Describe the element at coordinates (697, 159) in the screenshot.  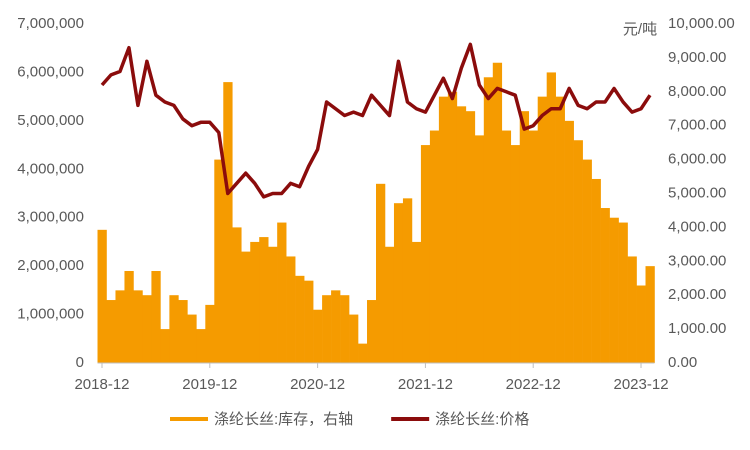
I see `y2-tick-label: 6,000.00` at that location.